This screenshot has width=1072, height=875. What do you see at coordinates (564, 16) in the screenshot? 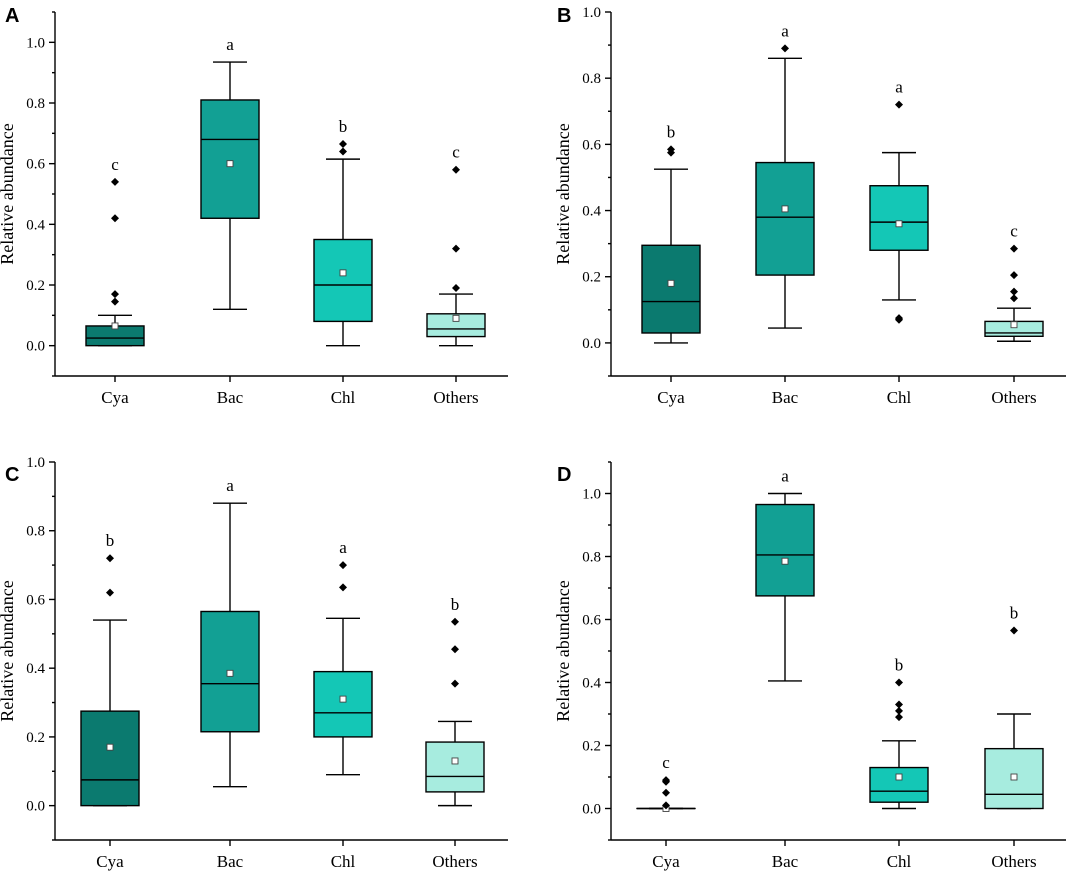
I see `panel-label: B` at bounding box center [564, 16].